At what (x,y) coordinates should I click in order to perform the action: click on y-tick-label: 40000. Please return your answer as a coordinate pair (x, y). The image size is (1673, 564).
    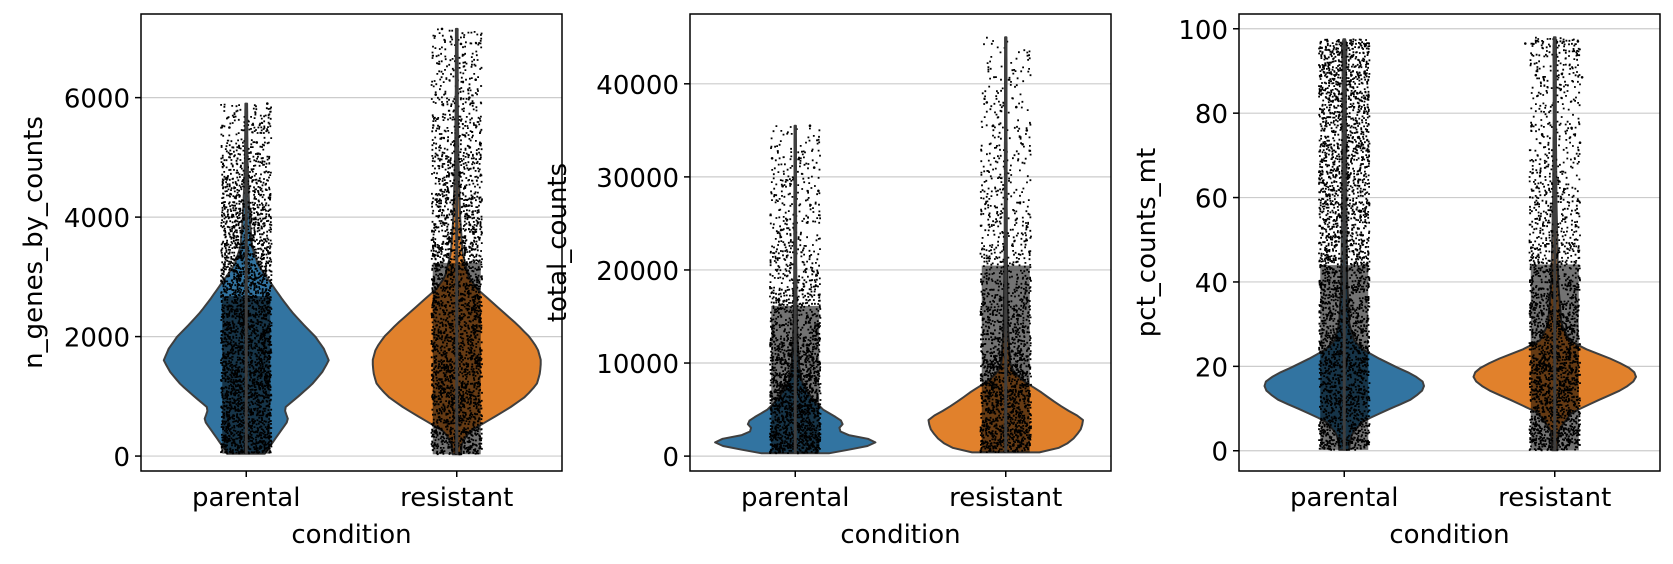
    Looking at the image, I should click on (637, 86).